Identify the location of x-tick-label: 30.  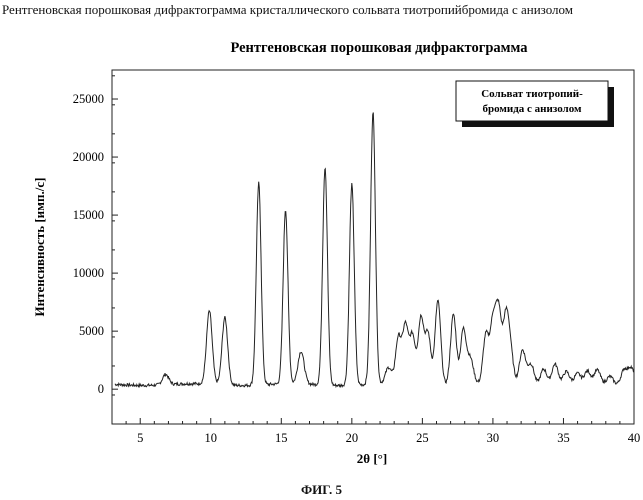
(493, 438).